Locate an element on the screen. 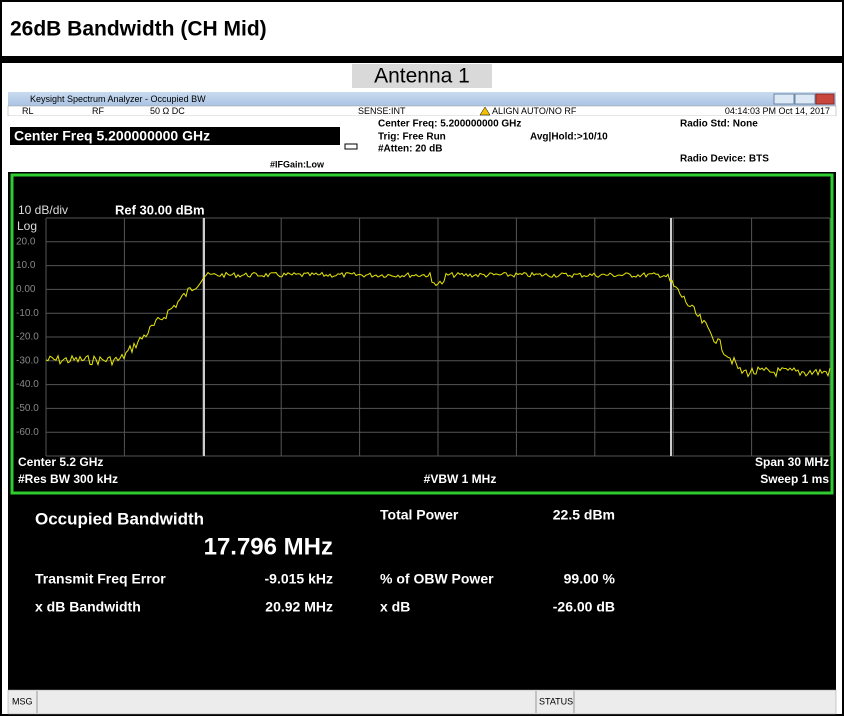 The height and width of the screenshot is (716, 844). log-label: Log is located at coordinates (27, 226).